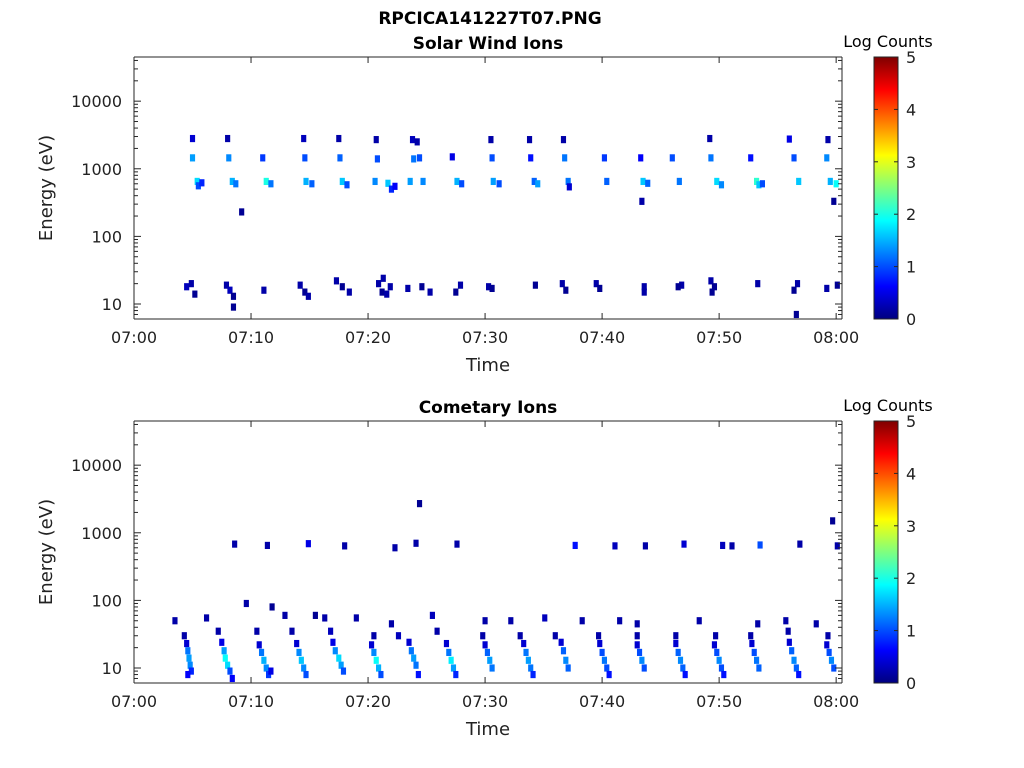 The height and width of the screenshot is (768, 1024). I want to click on x-tick-label: 07:40, so click(602, 337).